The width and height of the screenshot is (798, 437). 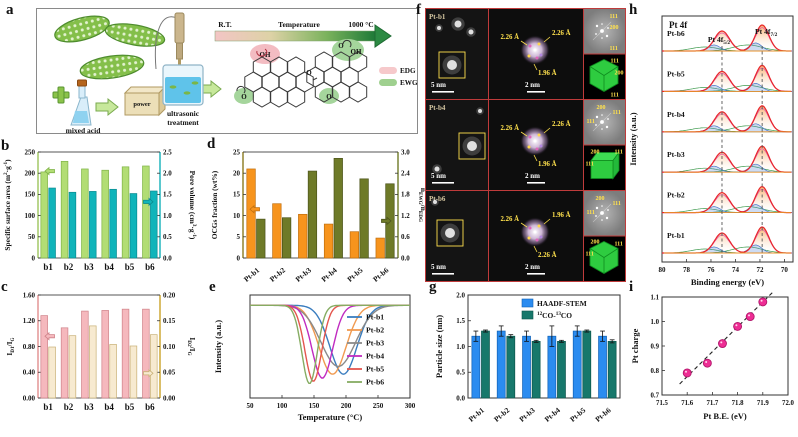 What do you see at coordinates (437, 17) in the screenshot?
I see `sample-label: Pt-b1` at bounding box center [437, 17].